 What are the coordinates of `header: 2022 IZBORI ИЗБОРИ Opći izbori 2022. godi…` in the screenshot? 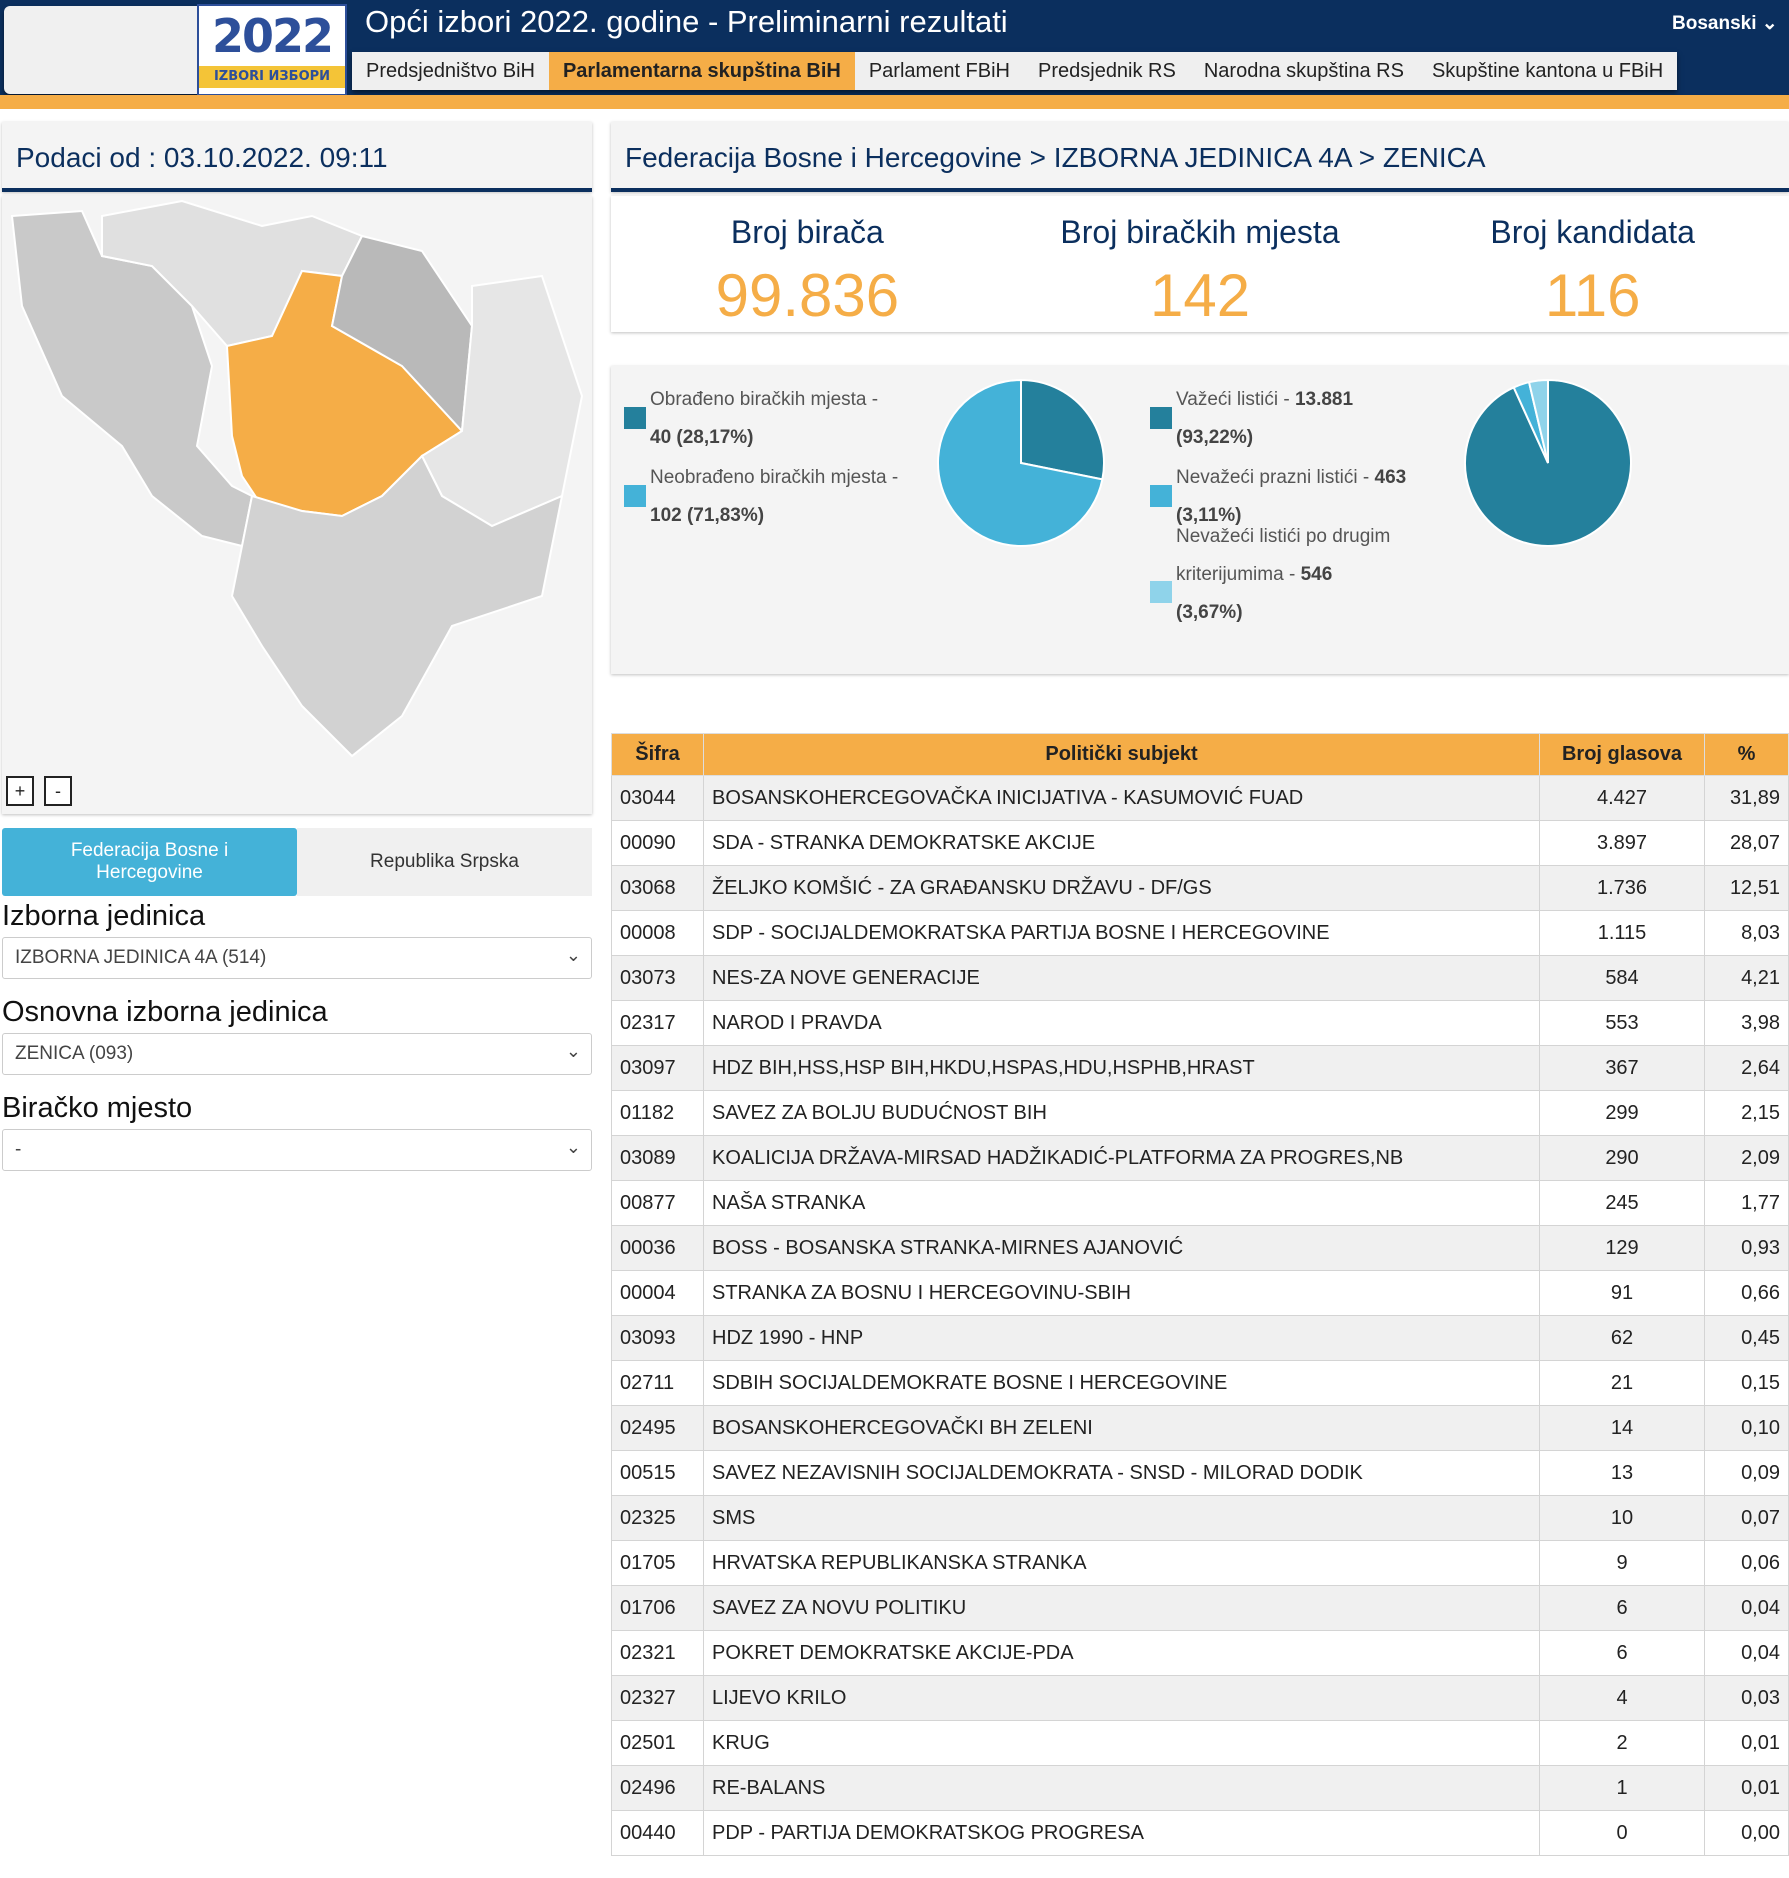 It's located at (894, 48).